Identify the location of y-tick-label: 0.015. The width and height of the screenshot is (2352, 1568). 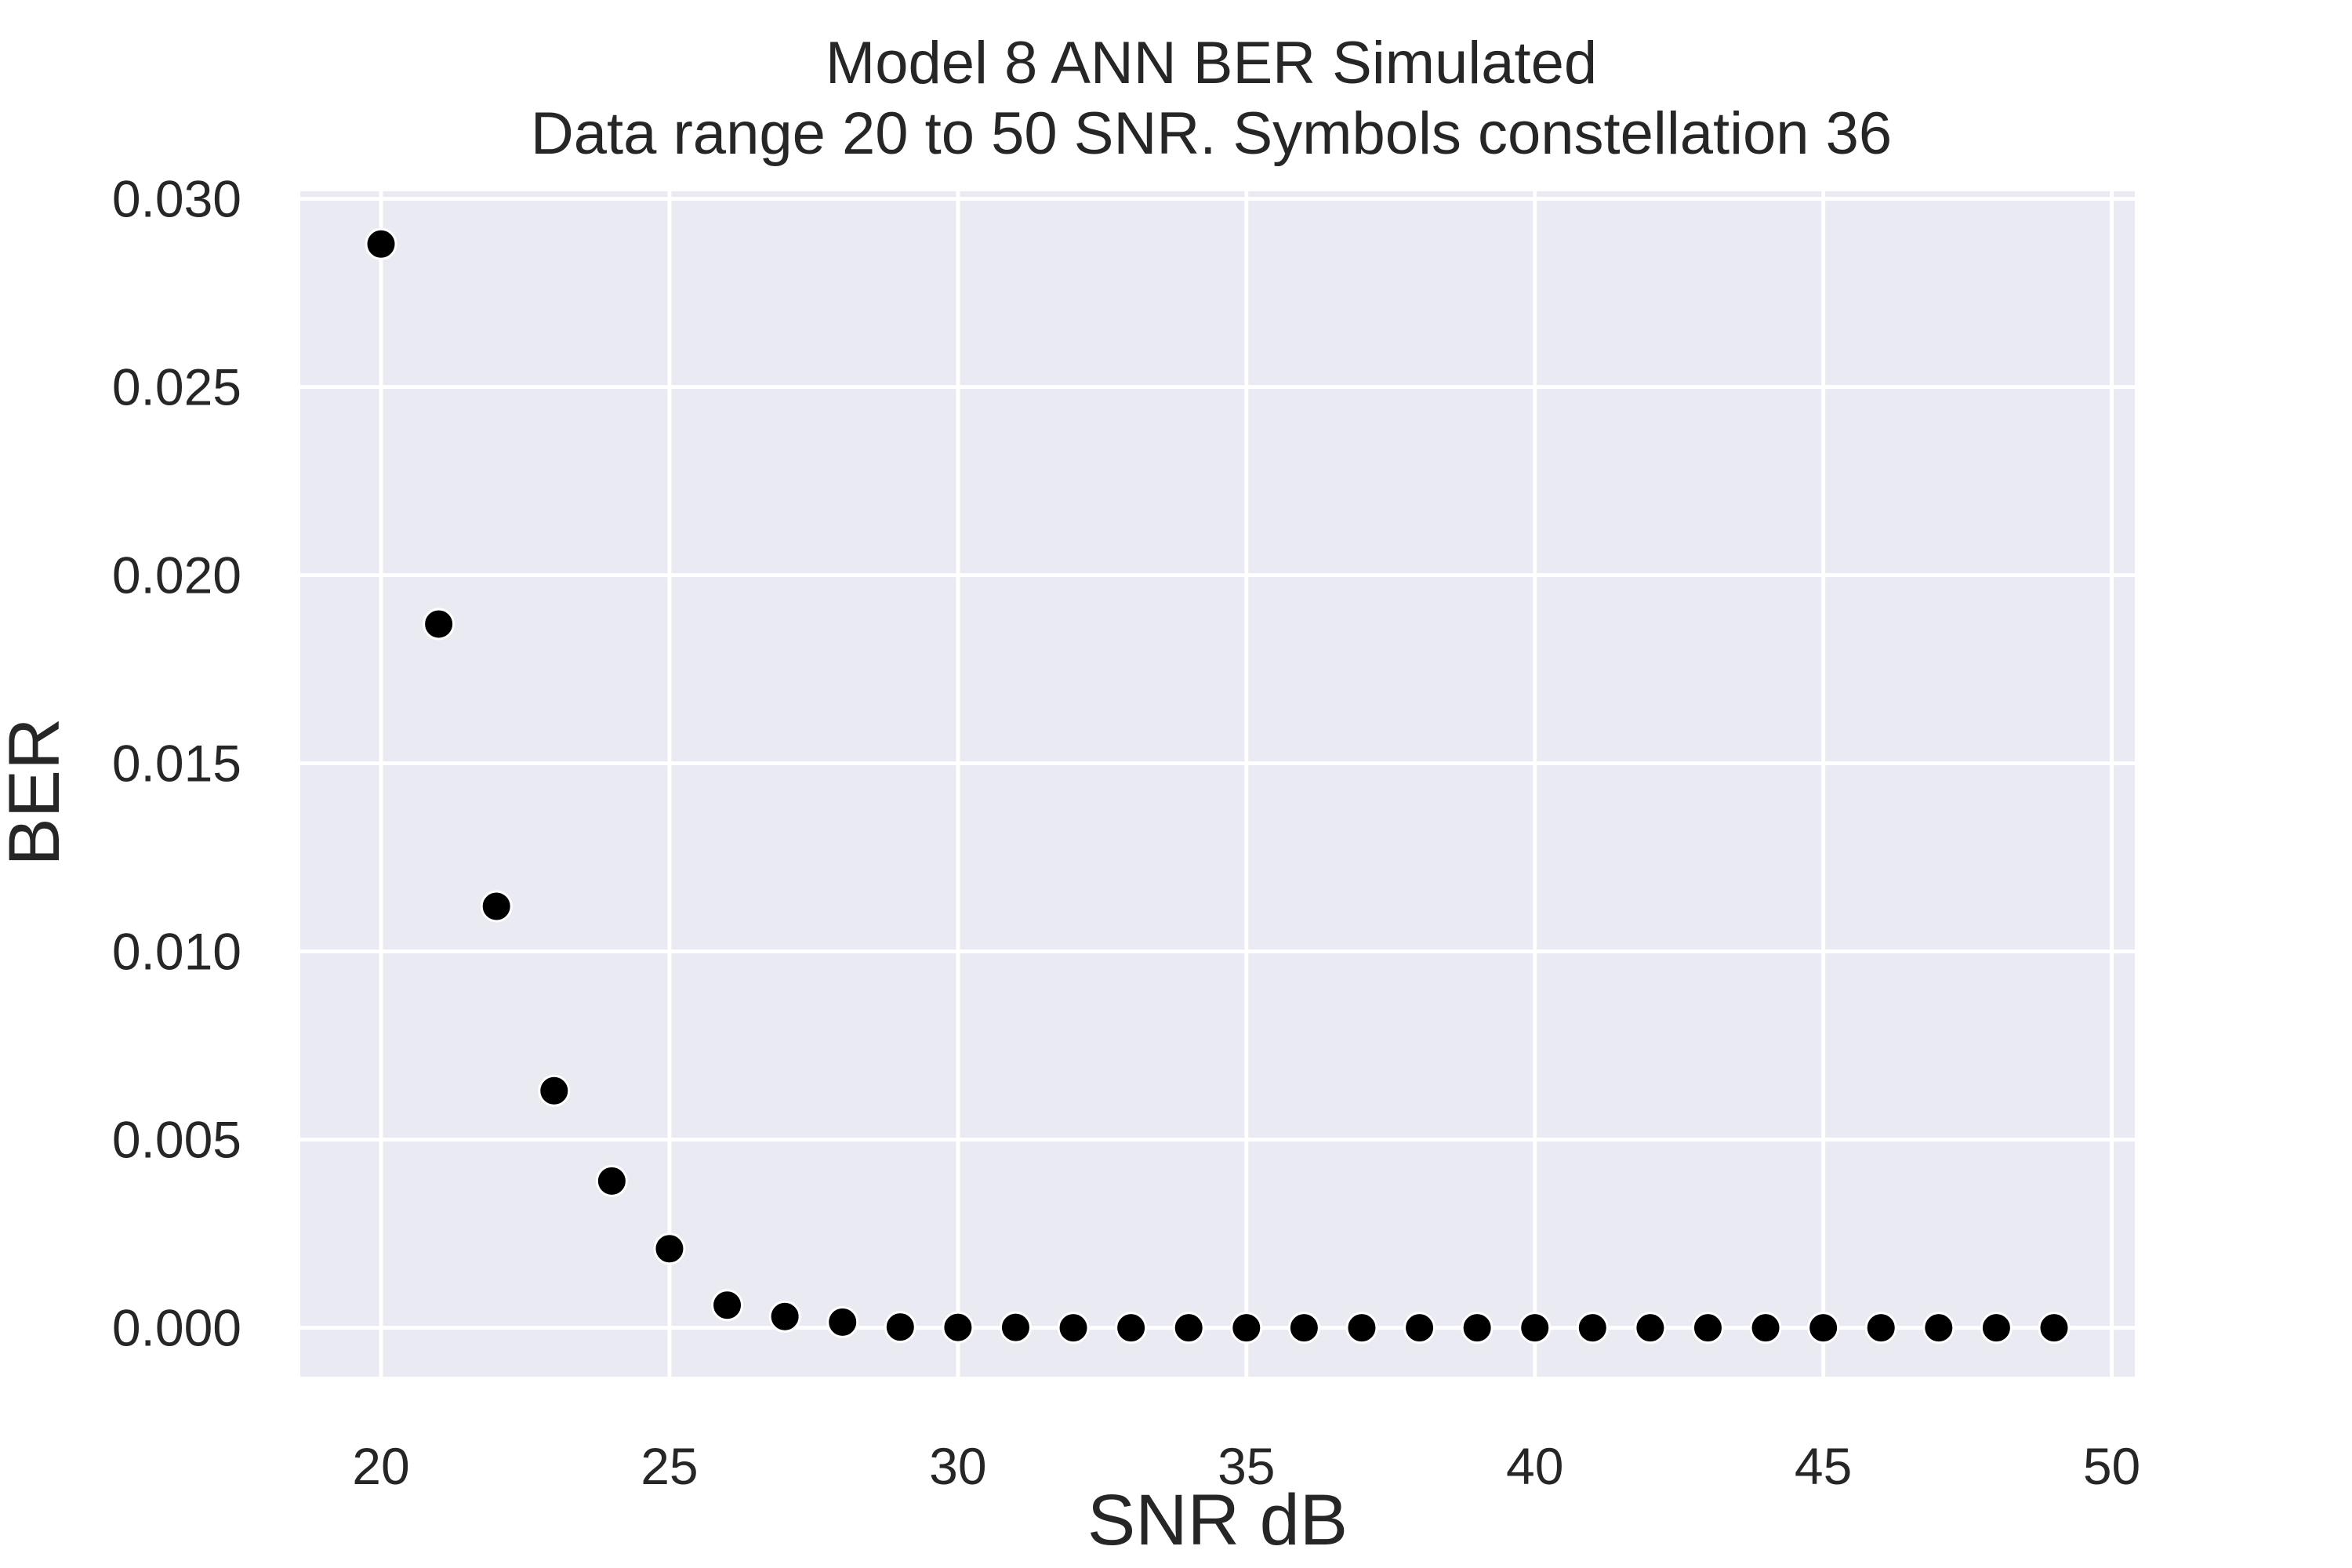
(176, 764).